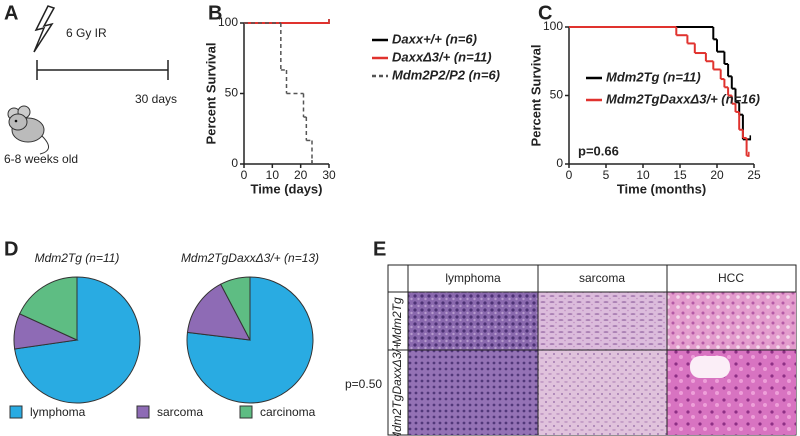 This screenshot has height=436, width=800. I want to click on legend-label: carcinoma, so click(288, 412).